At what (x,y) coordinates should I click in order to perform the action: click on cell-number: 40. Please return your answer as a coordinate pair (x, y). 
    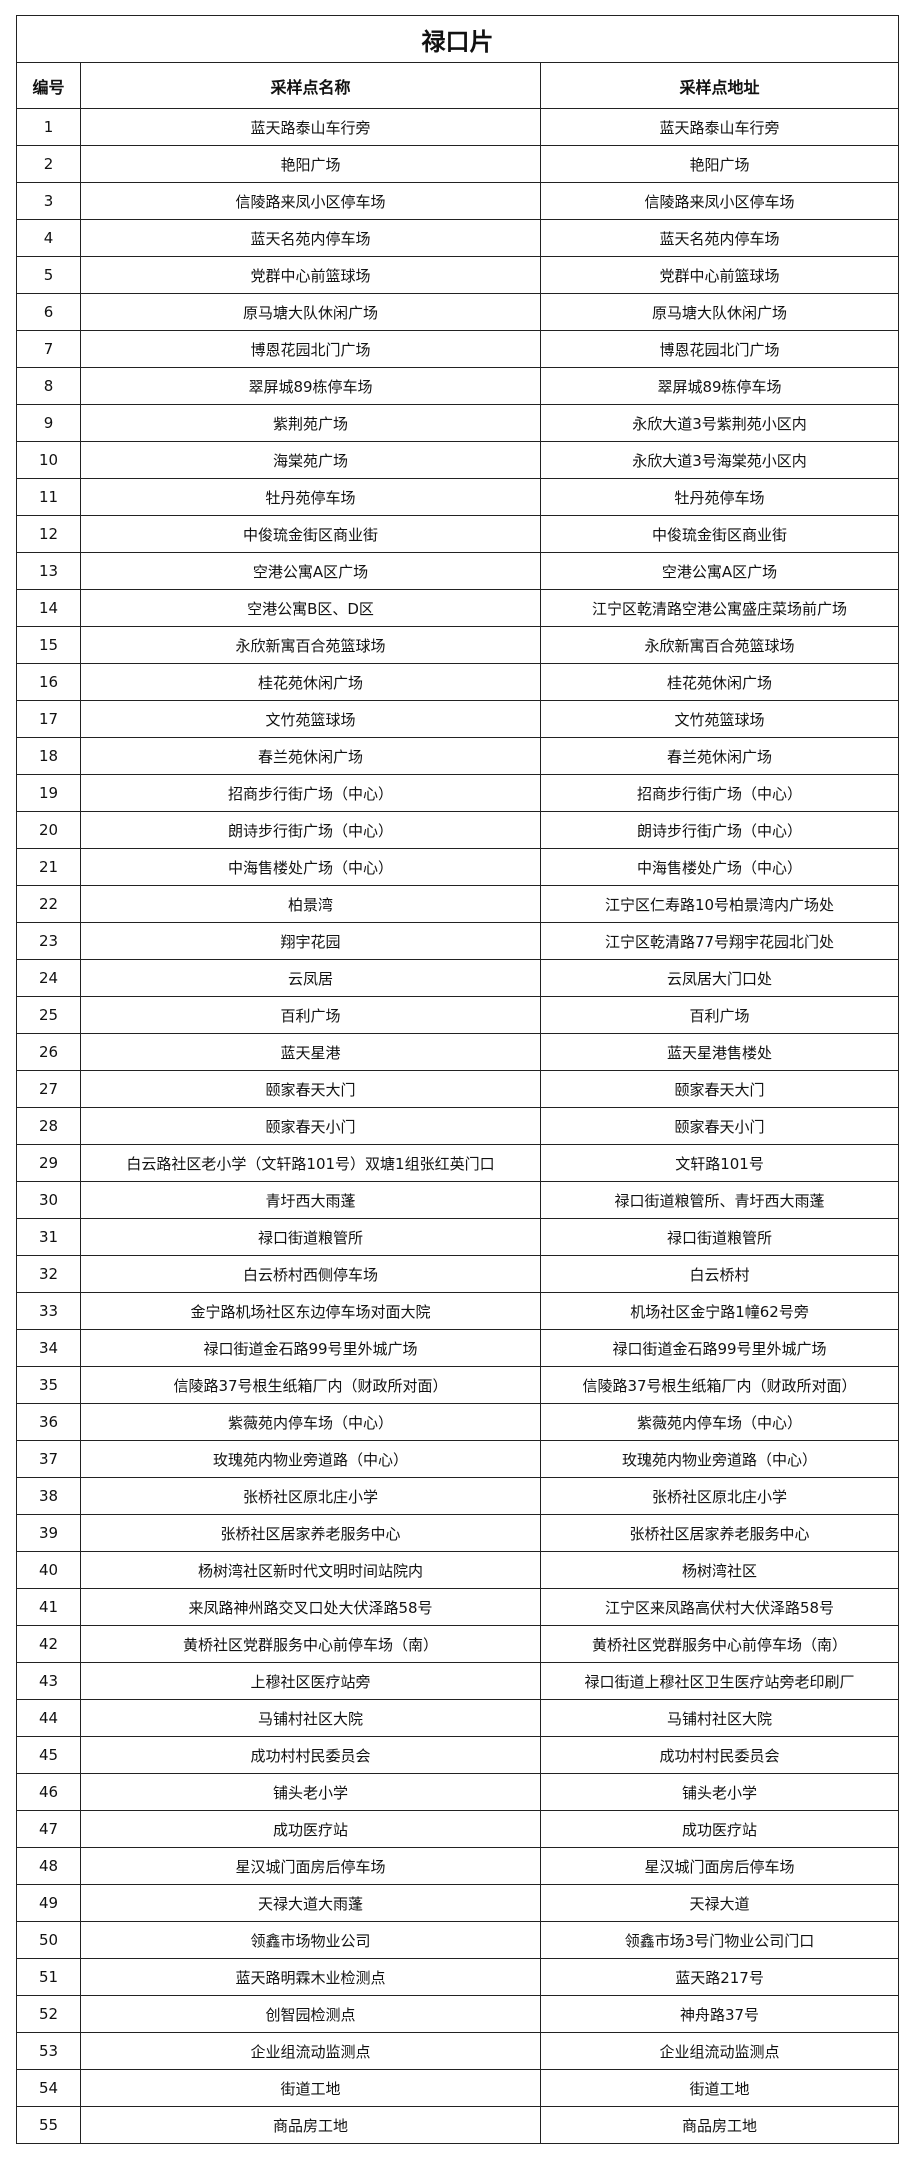
    Looking at the image, I should click on (48, 1570).